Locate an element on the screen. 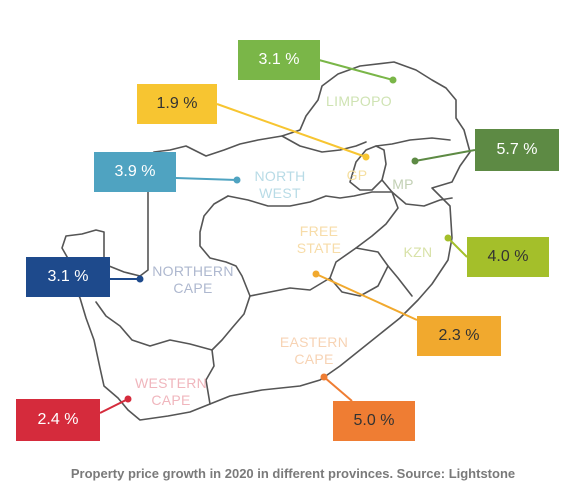 This screenshot has height=497, width=586. leader-line-gp is located at coordinates (291, 130).